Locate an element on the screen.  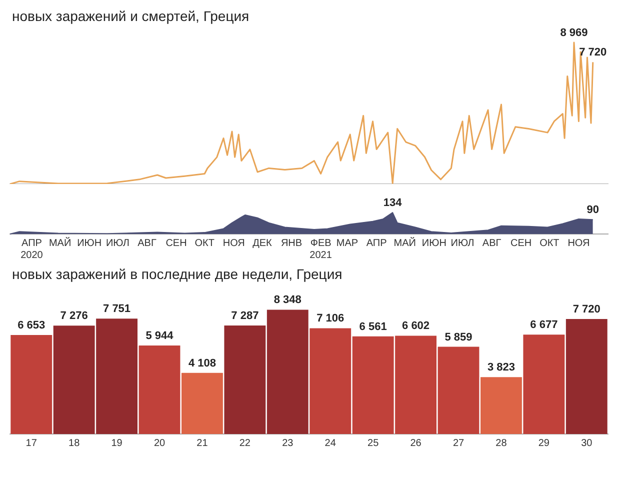
data-label: 6 561 is located at coordinates (373, 326).